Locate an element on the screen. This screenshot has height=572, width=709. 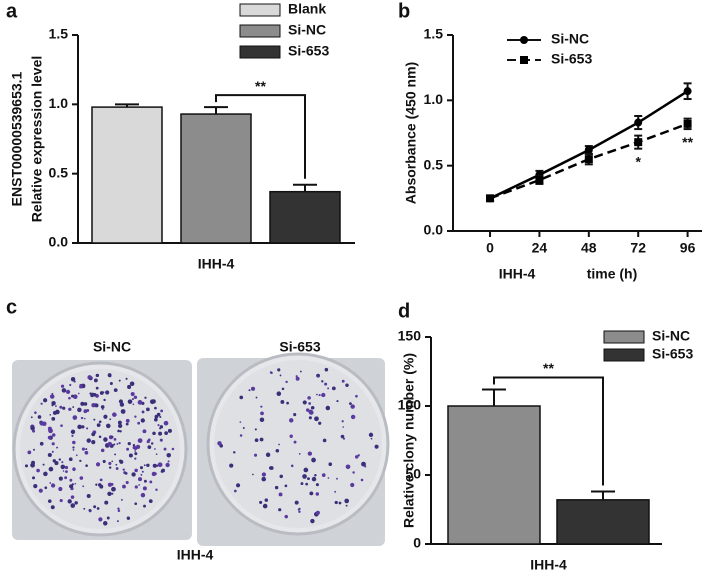
legend-label: Si-653 is located at coordinates (672, 354).